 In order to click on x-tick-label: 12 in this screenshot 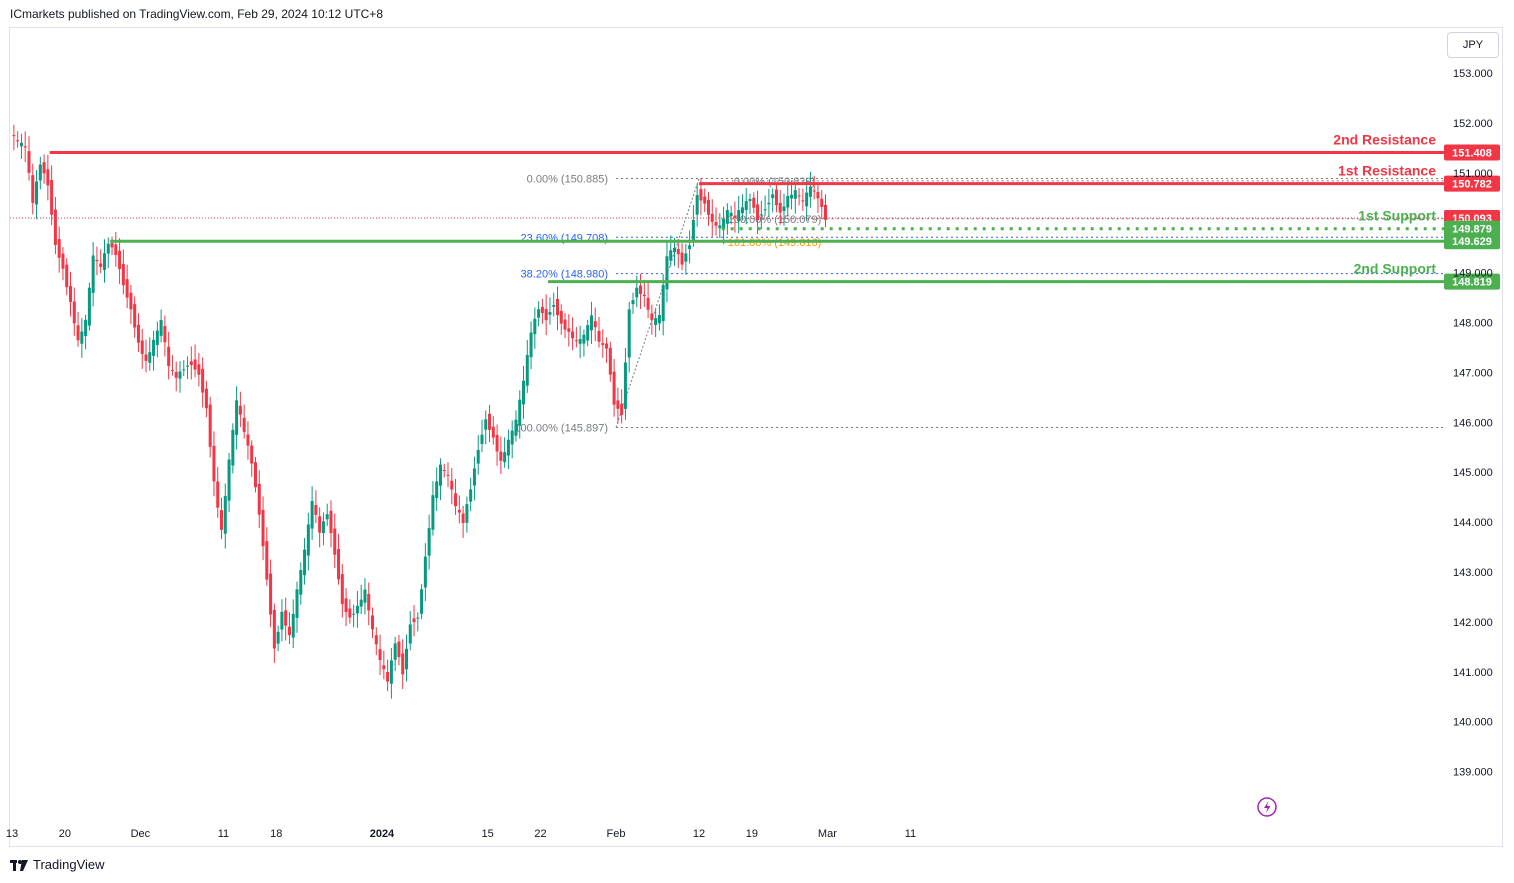, I will do `click(699, 834)`.